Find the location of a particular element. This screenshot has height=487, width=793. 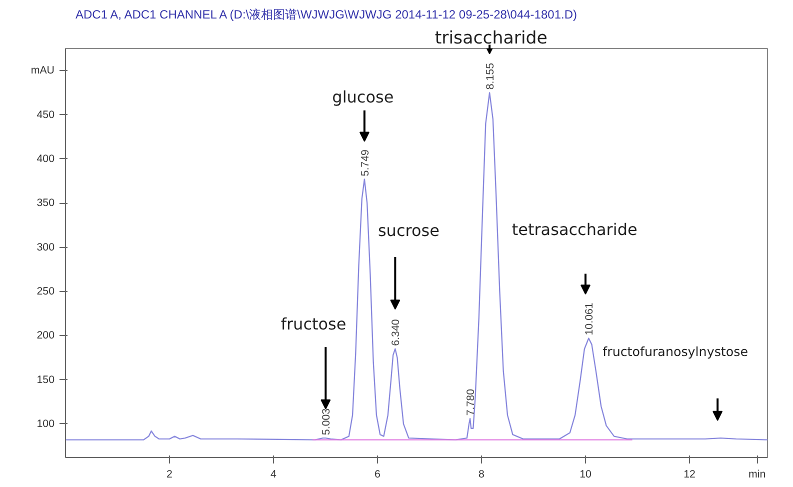

x-tick-label: 8 is located at coordinates (481, 474).